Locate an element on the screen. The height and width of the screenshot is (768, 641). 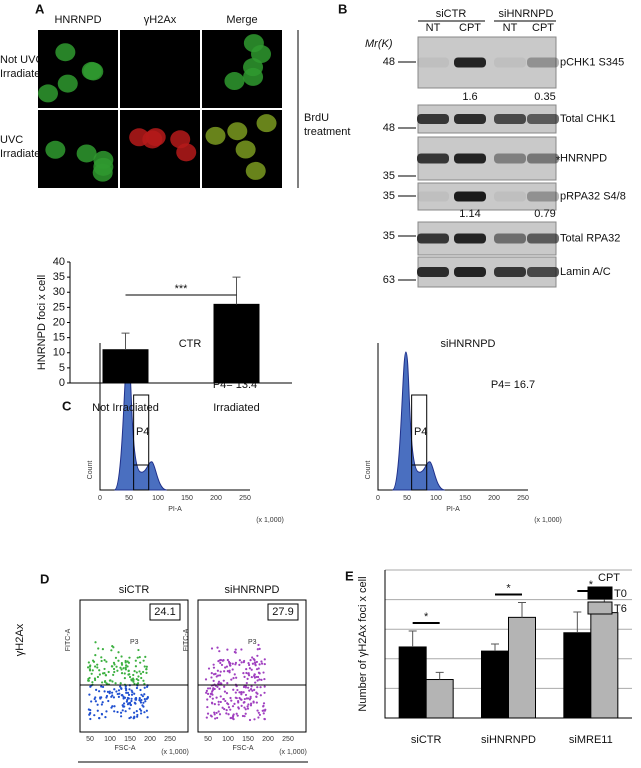
y-axis-label: γH2Ax is located at coordinates (20, 639).